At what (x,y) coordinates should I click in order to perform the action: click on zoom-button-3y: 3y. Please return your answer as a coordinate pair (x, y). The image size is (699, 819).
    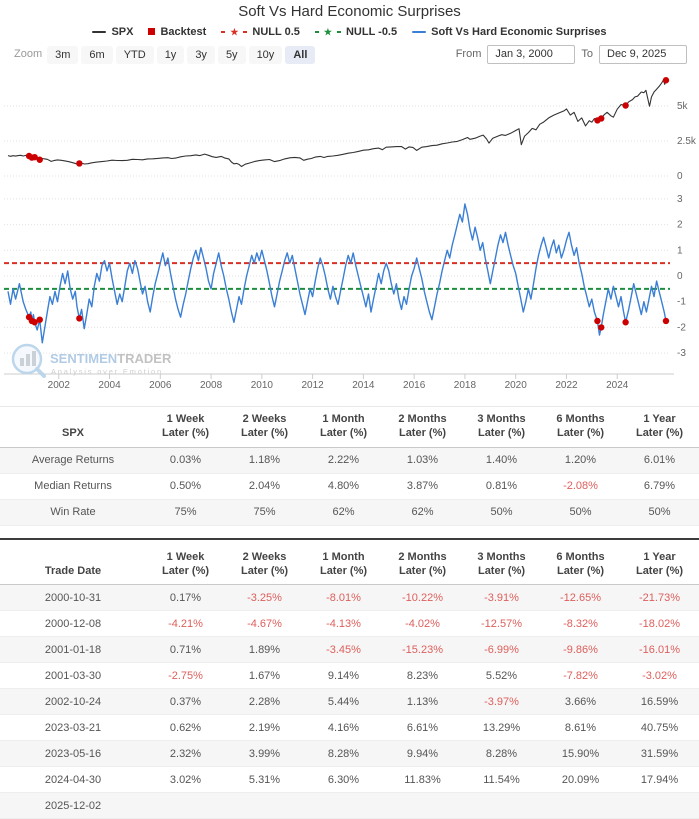
    Looking at the image, I should click on (201, 54).